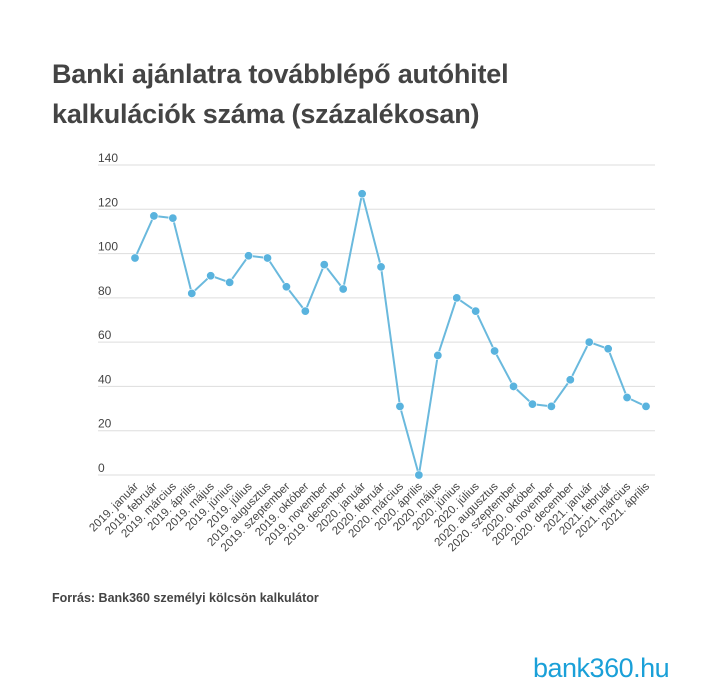 This screenshot has width=716, height=700. I want to click on y-tick-label: 60, so click(105, 335).